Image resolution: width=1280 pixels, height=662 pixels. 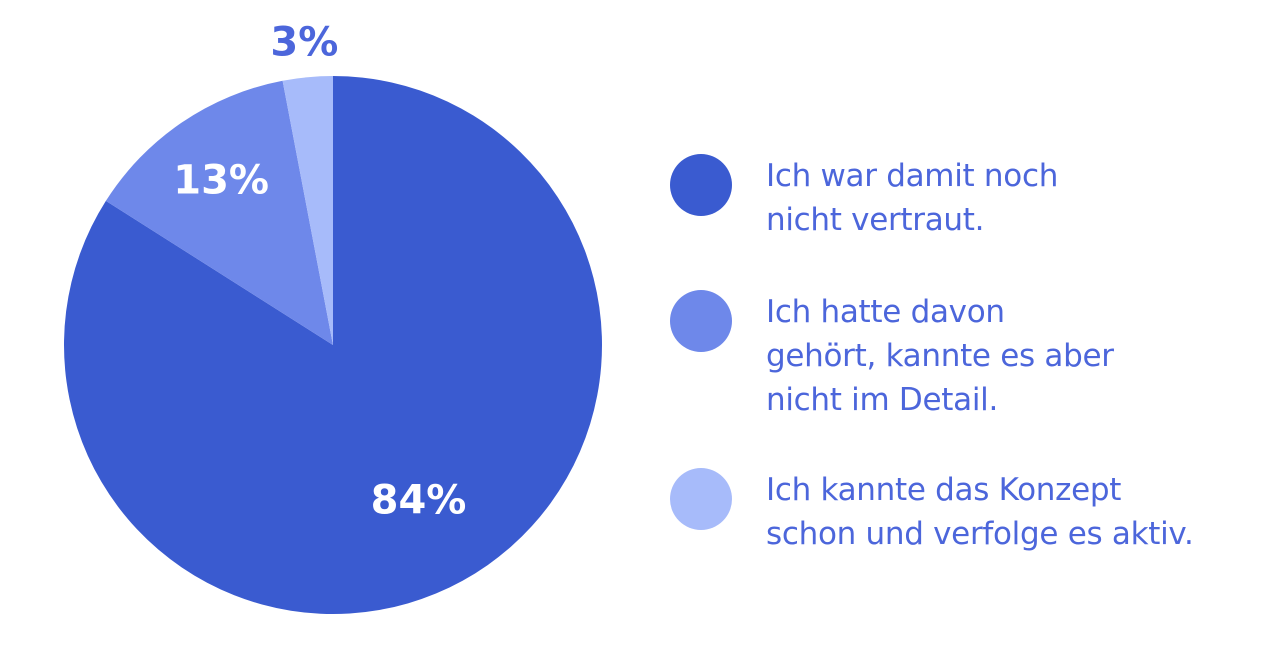 What do you see at coordinates (304, 42) in the screenshot?
I see `pie-label-follows-actively: 3%` at bounding box center [304, 42].